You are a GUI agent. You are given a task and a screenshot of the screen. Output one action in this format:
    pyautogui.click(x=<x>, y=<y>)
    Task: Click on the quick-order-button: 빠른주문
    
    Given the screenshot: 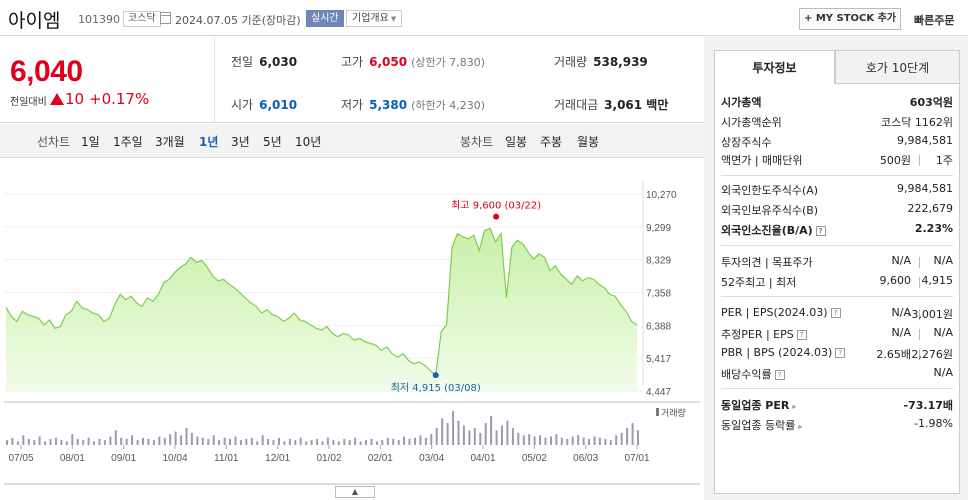 What is the action you would take?
    pyautogui.click(x=934, y=20)
    